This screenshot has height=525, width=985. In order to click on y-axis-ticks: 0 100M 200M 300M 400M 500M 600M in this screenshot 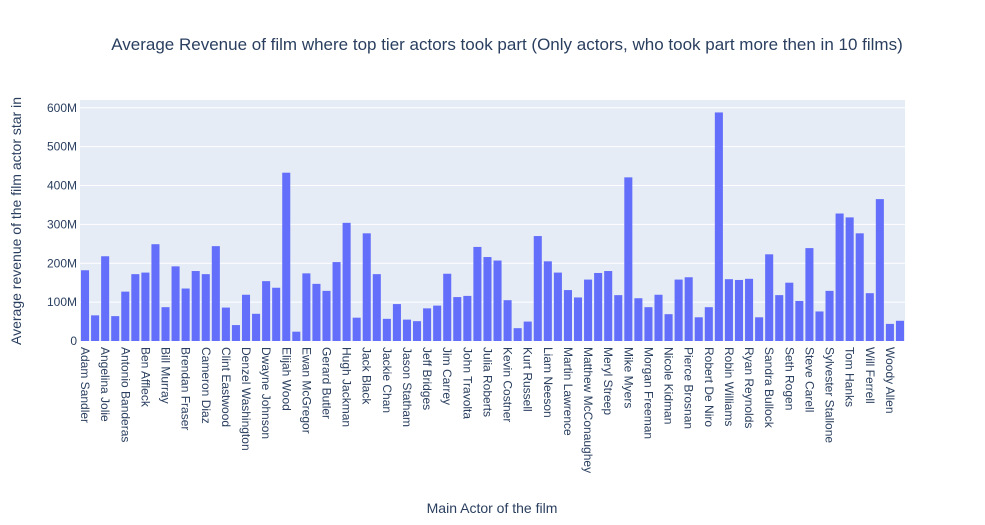, I will do `click(62, 224)`.